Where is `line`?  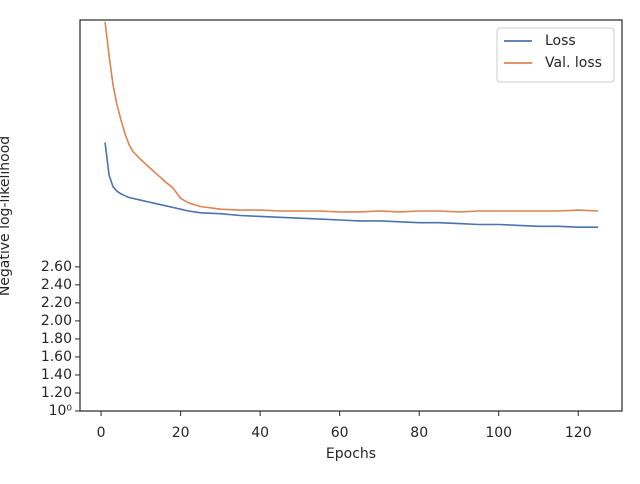
line is located at coordinates (351, 185).